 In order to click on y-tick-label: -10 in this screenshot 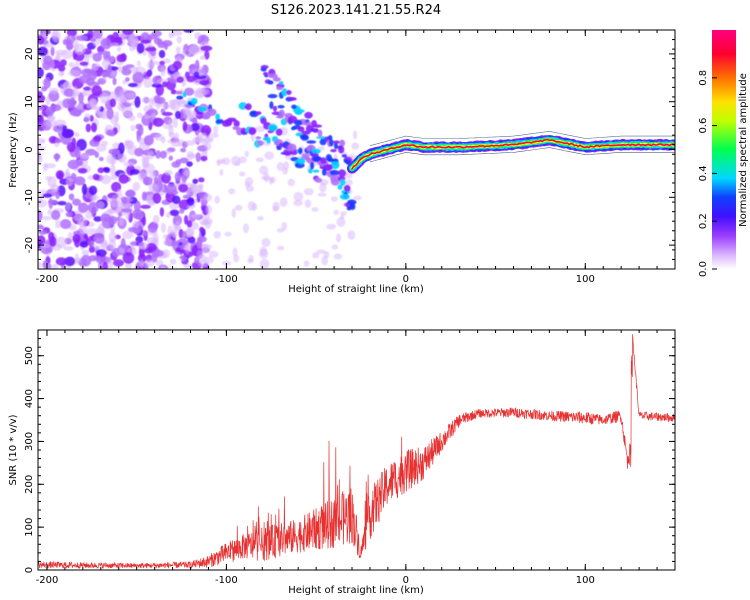, I will do `click(29, 197)`.